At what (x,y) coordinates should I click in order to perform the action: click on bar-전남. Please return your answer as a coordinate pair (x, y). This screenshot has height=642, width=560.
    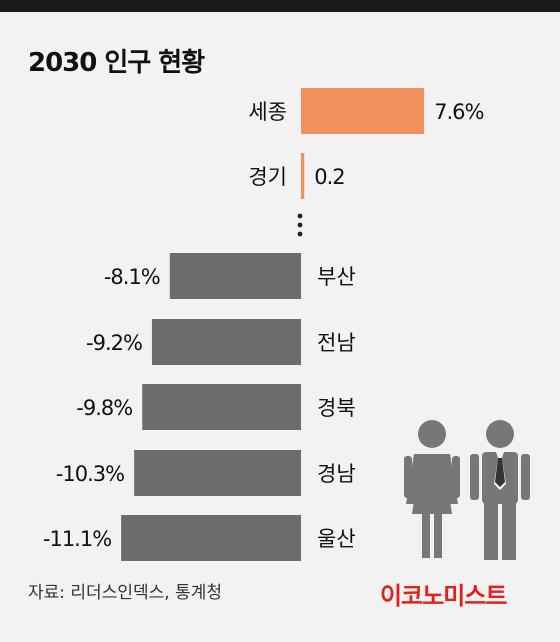
    Looking at the image, I should click on (226, 342).